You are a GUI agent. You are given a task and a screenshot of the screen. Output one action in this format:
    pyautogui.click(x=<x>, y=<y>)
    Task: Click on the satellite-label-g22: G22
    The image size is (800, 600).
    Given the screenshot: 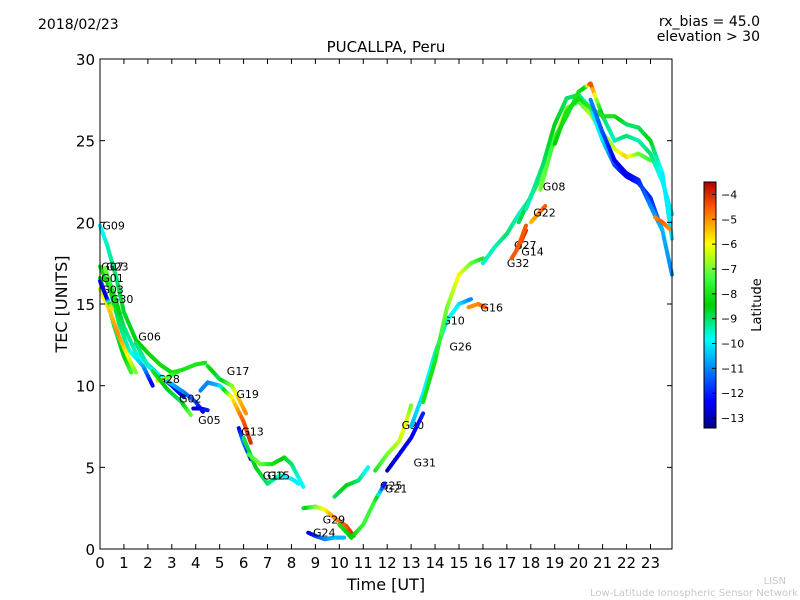 What is the action you would take?
    pyautogui.click(x=544, y=213)
    